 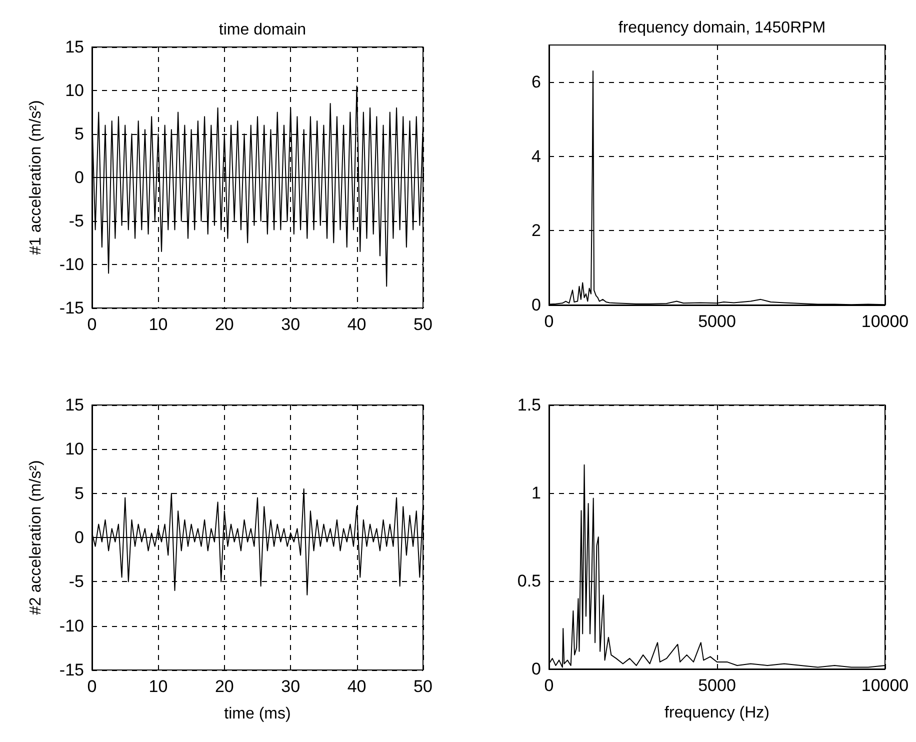 I want to click on y-tick-label: 4, so click(x=536, y=156).